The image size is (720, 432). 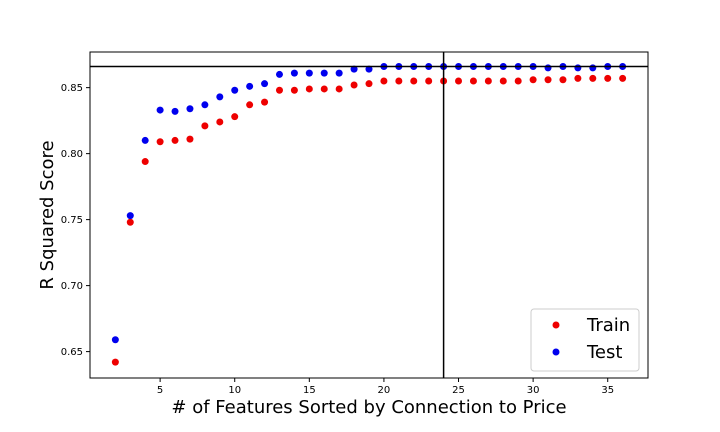 I want to click on y-tick-label: 0.80, so click(x=72, y=154).